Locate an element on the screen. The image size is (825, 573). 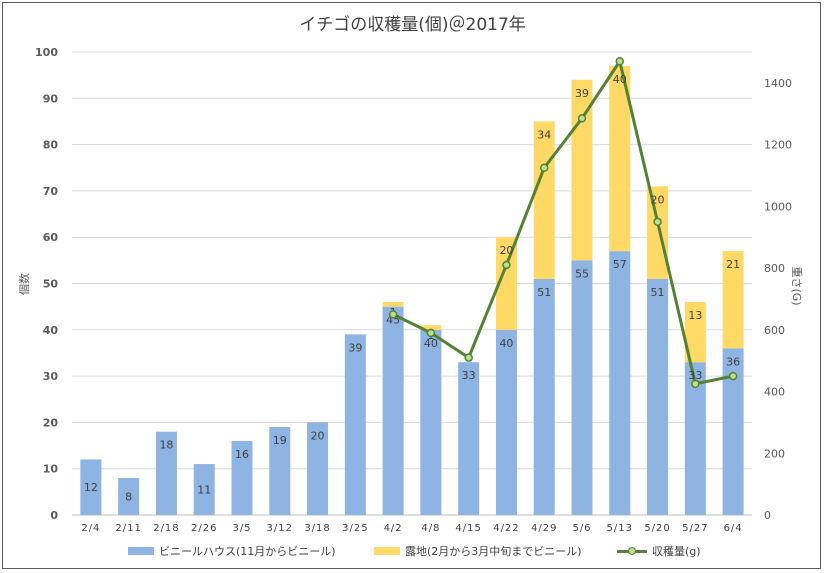
y2-tick-label: 1400 is located at coordinates (778, 83).